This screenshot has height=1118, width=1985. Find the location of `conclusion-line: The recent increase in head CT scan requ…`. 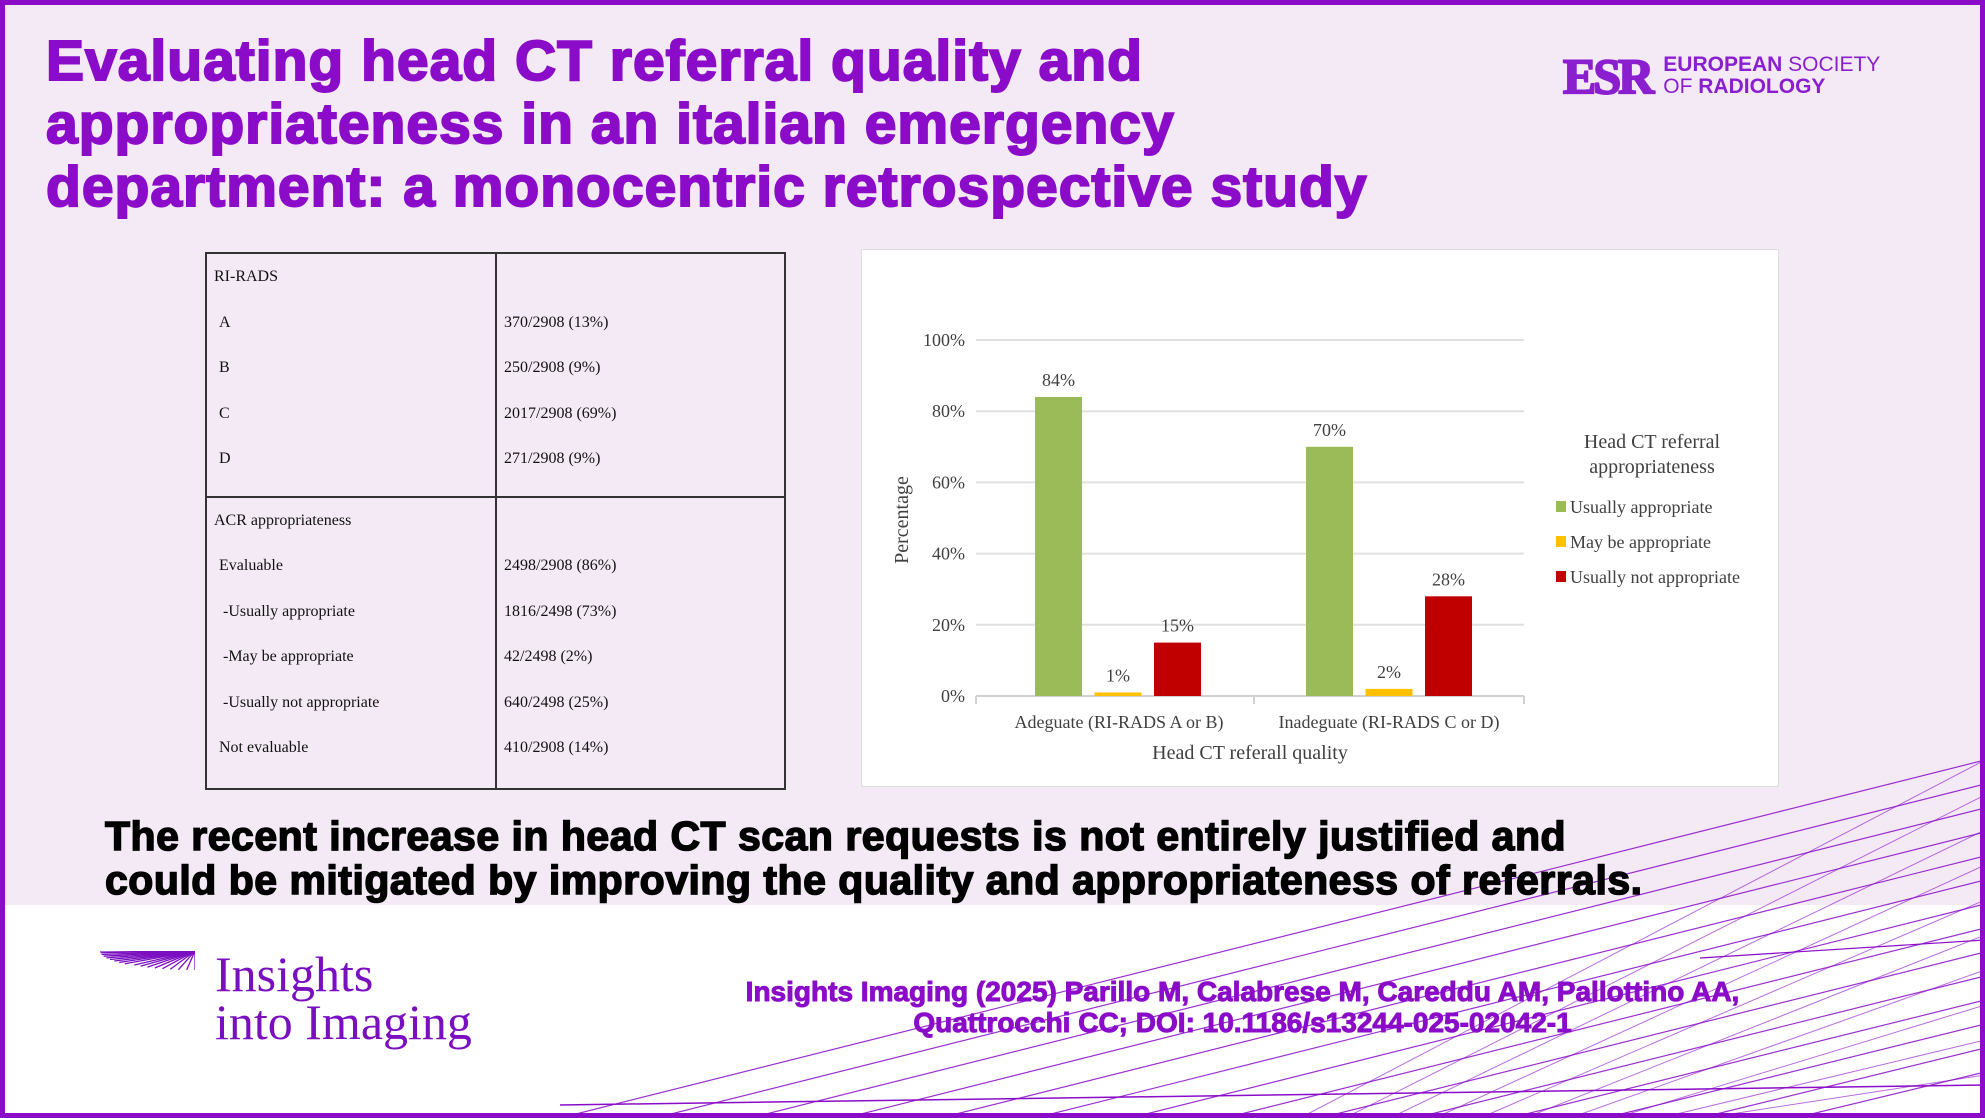

conclusion-line: The recent increase in head CT scan requ… is located at coordinates (835, 836).